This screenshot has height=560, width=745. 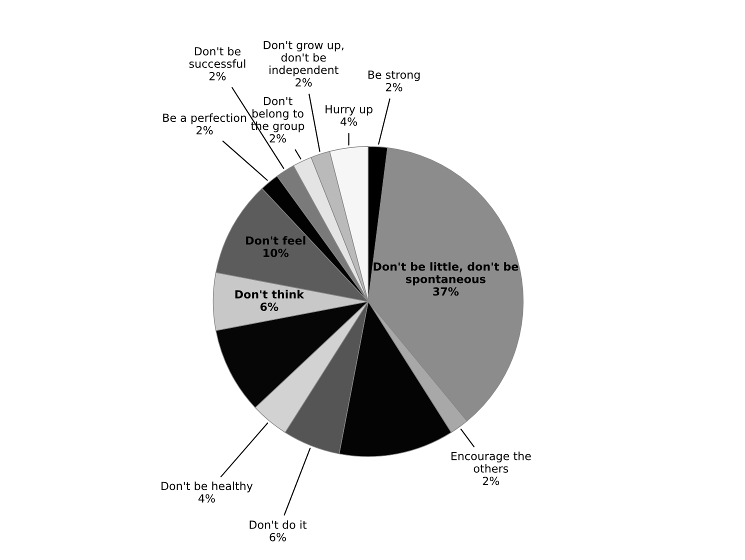 I want to click on slice-label: Don't feel, so click(x=276, y=240).